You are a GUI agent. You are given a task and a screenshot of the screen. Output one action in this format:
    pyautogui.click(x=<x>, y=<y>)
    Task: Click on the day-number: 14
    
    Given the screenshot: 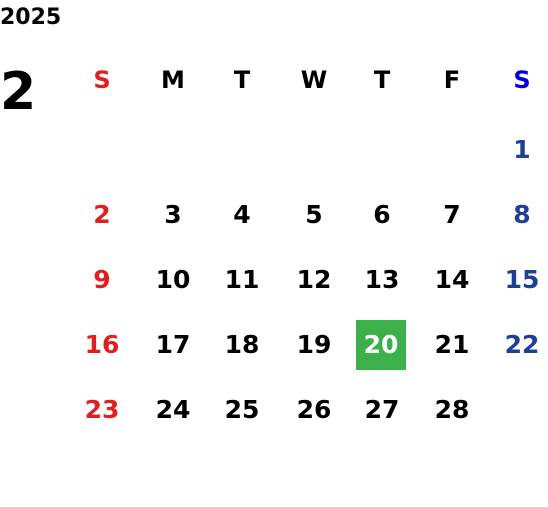 What is the action you would take?
    pyautogui.click(x=452, y=279)
    